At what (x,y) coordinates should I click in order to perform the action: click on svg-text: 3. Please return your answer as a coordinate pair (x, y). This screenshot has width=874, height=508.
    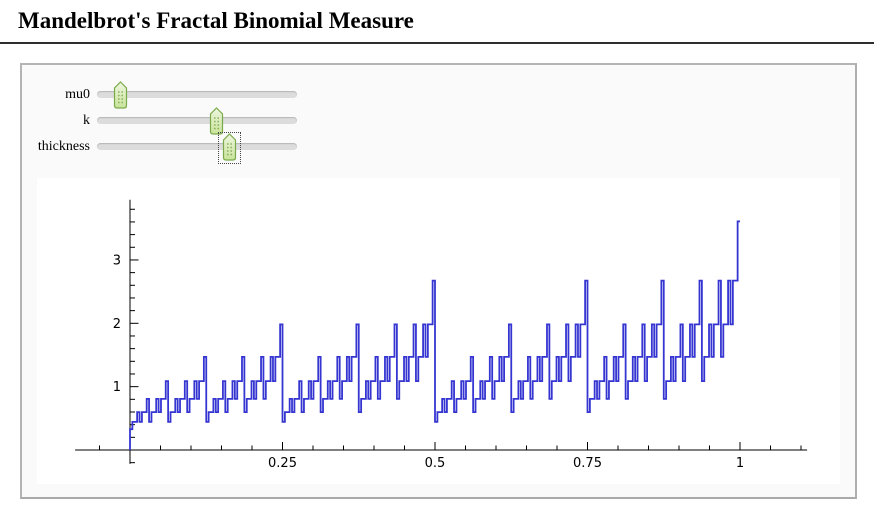
    Looking at the image, I should click on (117, 260).